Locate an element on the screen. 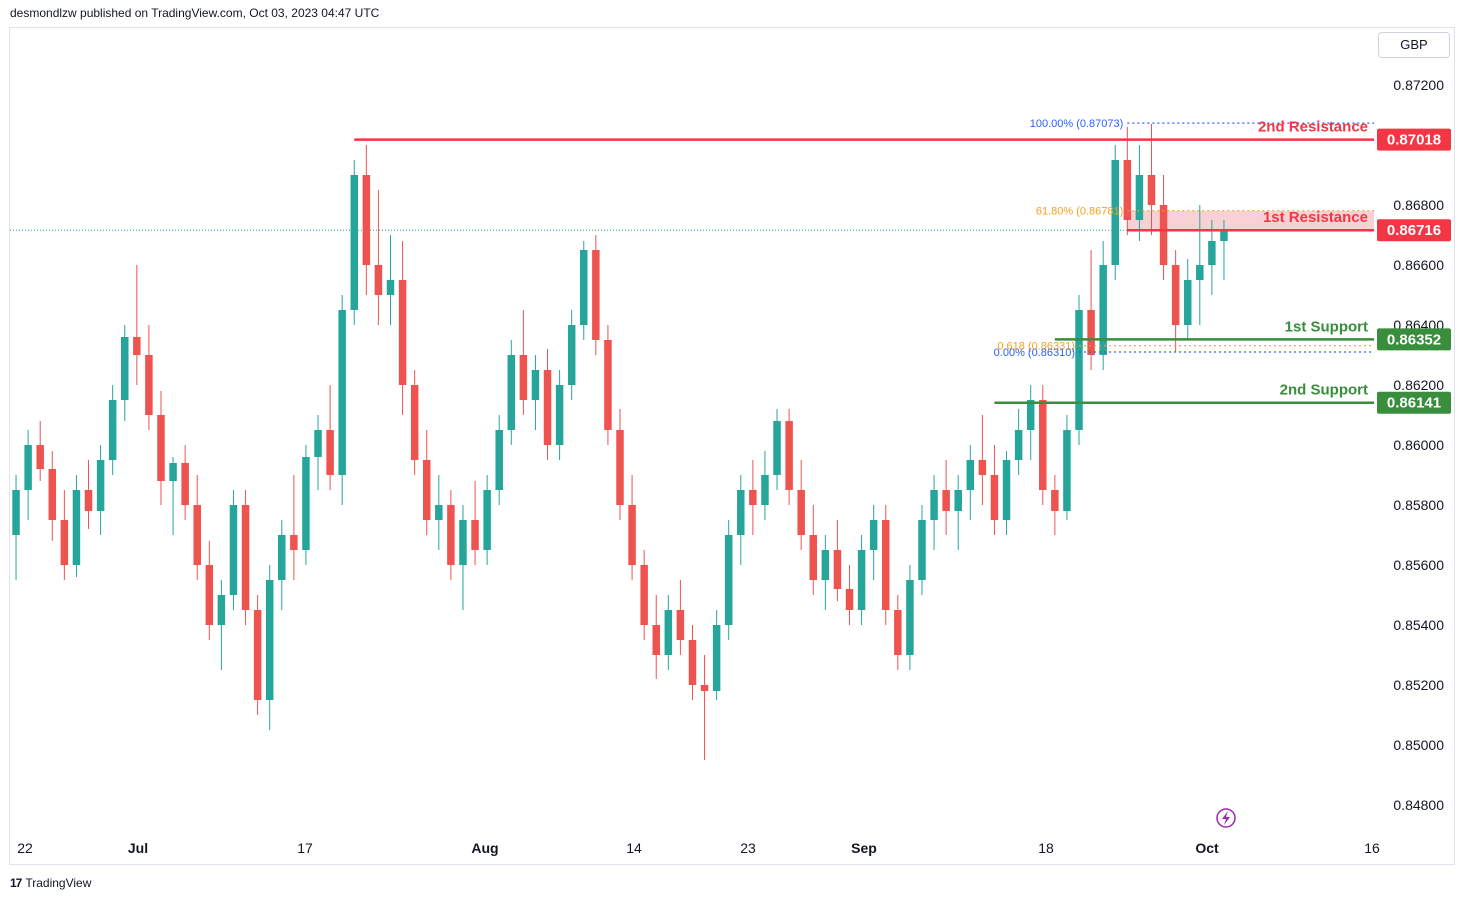 This screenshot has width=1465, height=901. fib-level-label: 61.80% (0.86781) is located at coordinates (1079, 212).